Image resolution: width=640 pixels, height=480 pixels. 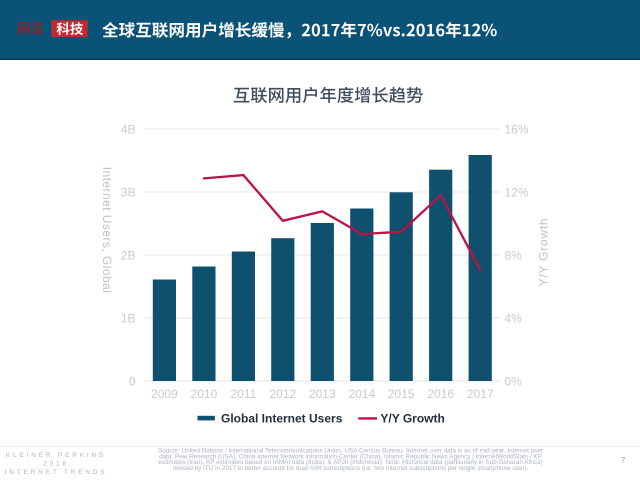 What do you see at coordinates (440, 394) in the screenshot?
I see `svg-text: 2016` at bounding box center [440, 394].